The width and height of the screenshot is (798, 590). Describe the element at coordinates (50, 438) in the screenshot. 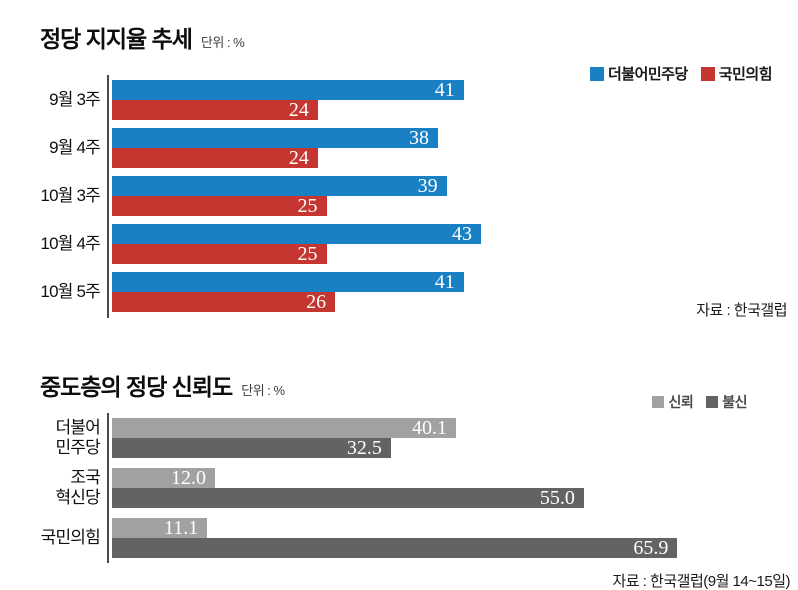

I see `category-label: 더불어 민주당` at that location.